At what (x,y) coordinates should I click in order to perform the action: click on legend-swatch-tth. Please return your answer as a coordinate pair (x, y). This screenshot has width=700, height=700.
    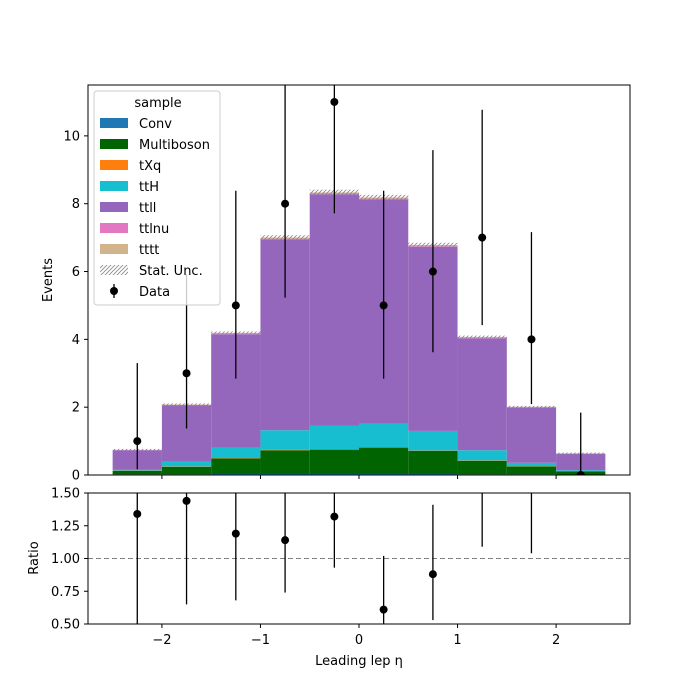
    Looking at the image, I should click on (114, 186).